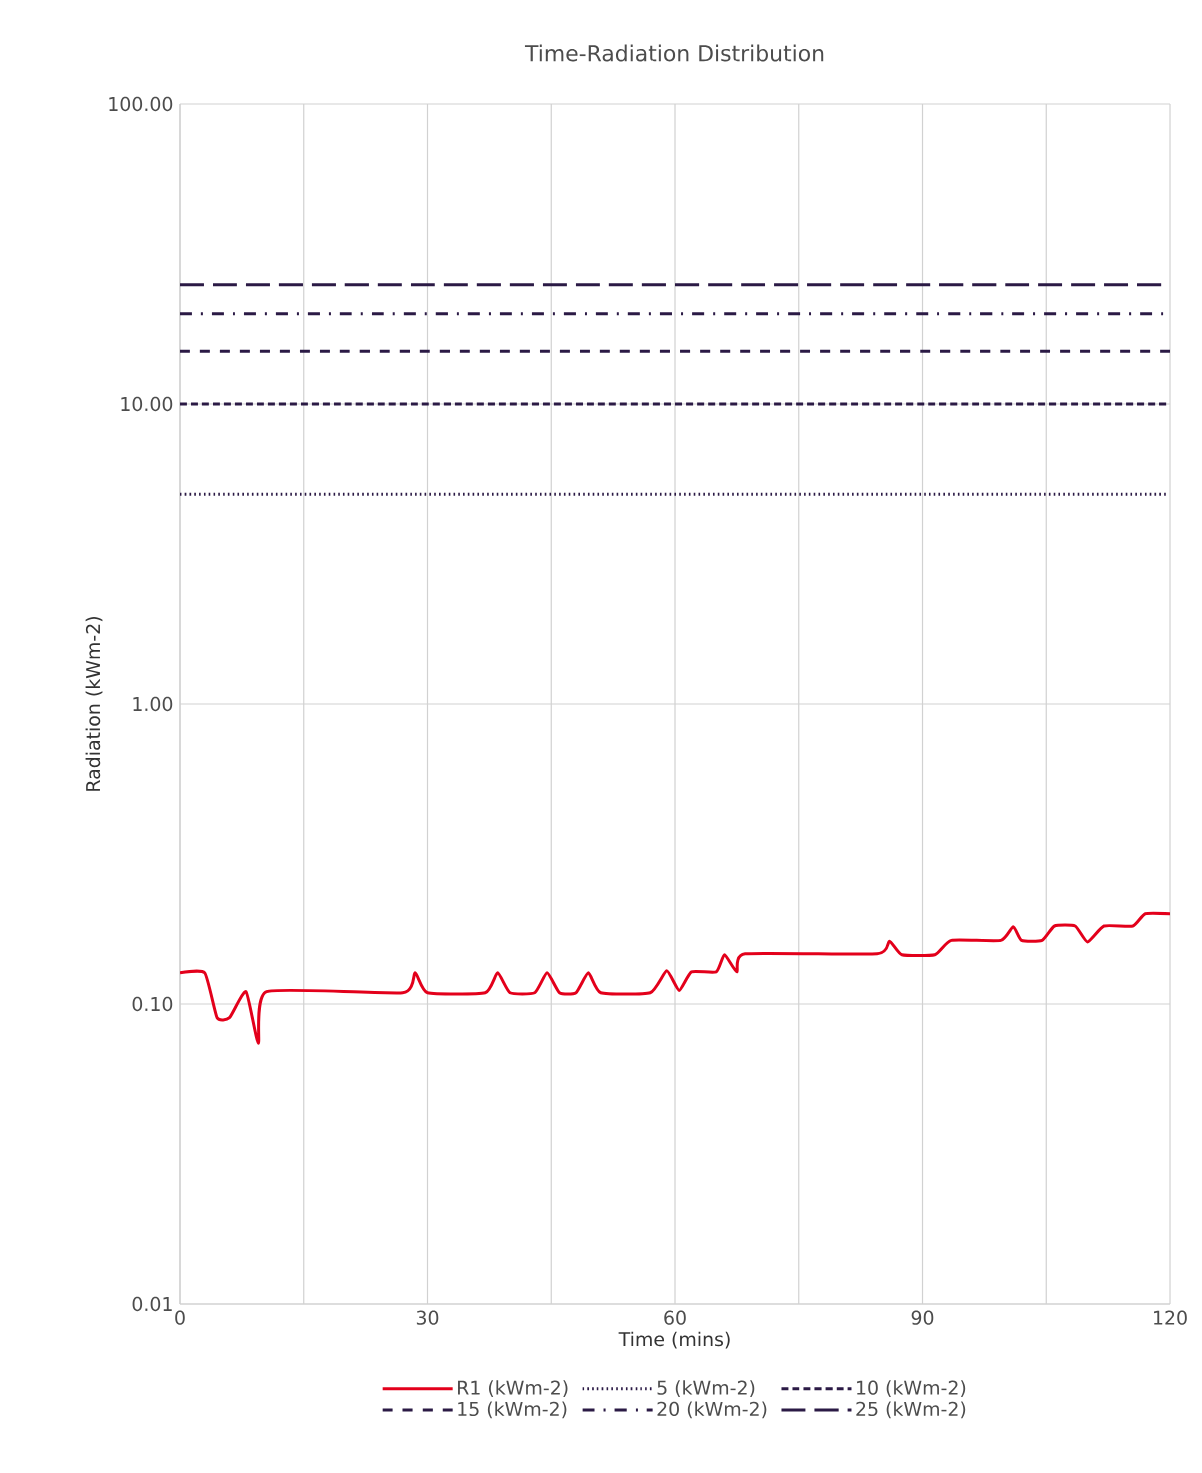  I want to click on legend-label: 25 (kWm-2), so click(911, 1410).